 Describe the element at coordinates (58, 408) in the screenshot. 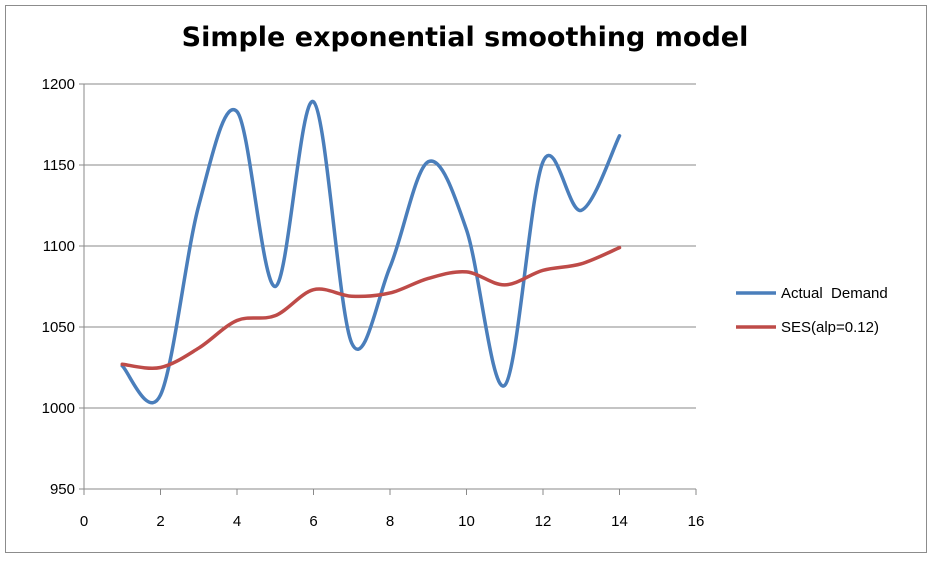

I see `y-tick-label-1000: 1000` at that location.